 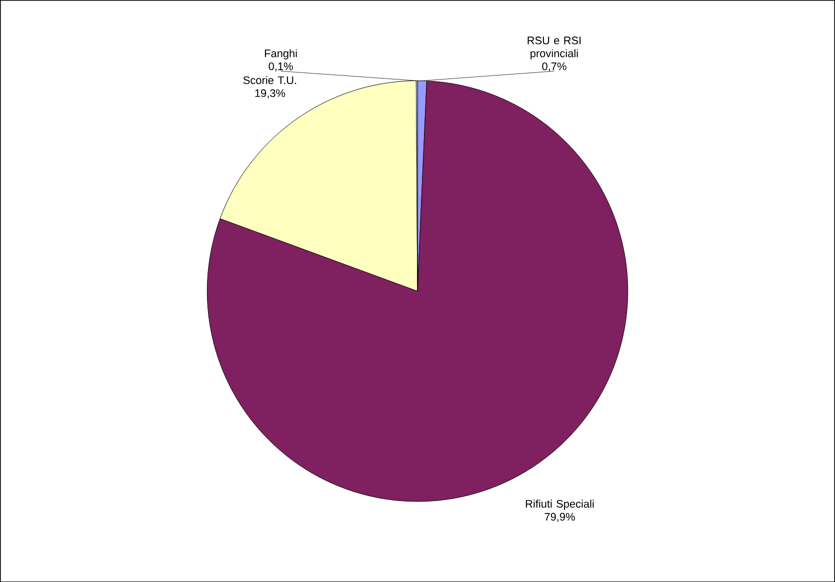 I want to click on data-label: 19,3%, so click(x=270, y=93).